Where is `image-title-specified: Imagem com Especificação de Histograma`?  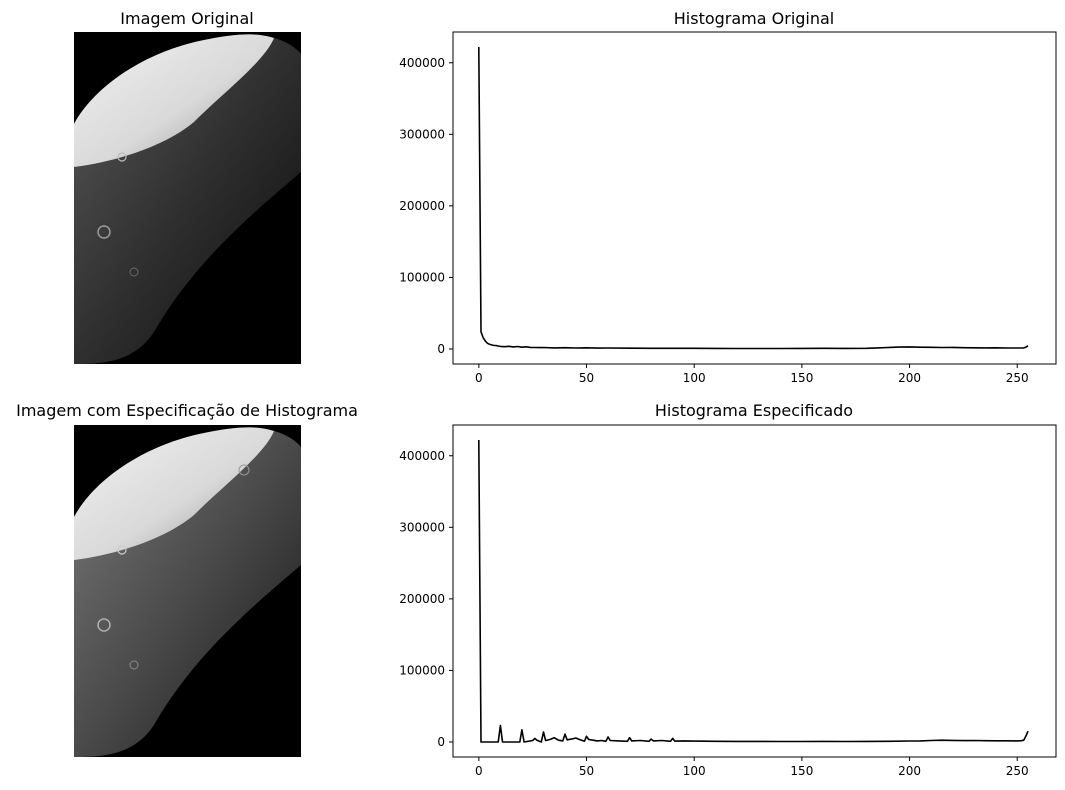 image-title-specified: Imagem com Especificação de Histograma is located at coordinates (187, 410).